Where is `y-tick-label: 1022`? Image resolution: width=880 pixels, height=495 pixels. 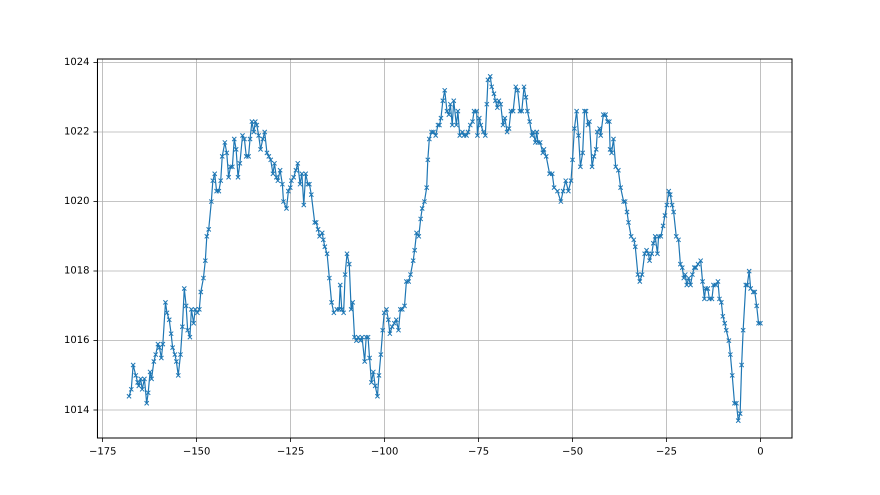
y-tick-label: 1022 is located at coordinates (77, 132).